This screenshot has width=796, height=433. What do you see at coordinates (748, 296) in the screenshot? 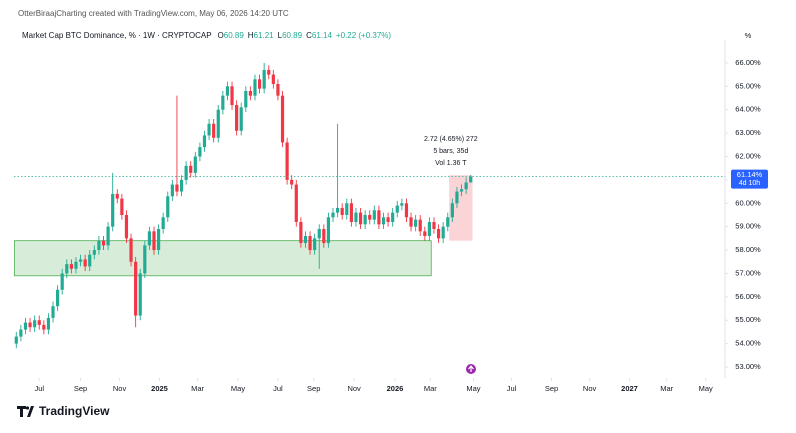
I see `y-tick-label: 56.00%` at bounding box center [748, 296].